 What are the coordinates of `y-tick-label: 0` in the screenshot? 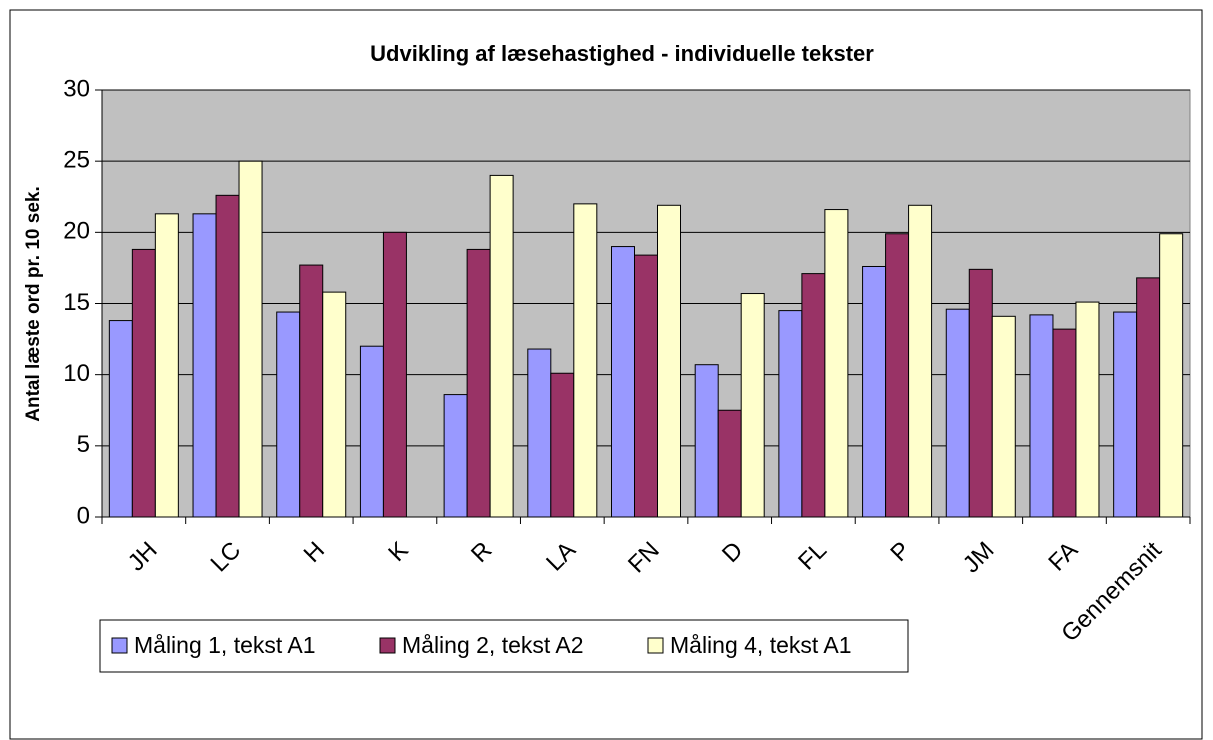 It's located at (83, 515).